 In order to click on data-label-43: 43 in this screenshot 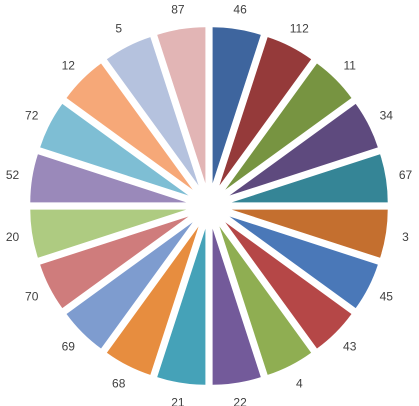, I will do `click(350, 347)`.